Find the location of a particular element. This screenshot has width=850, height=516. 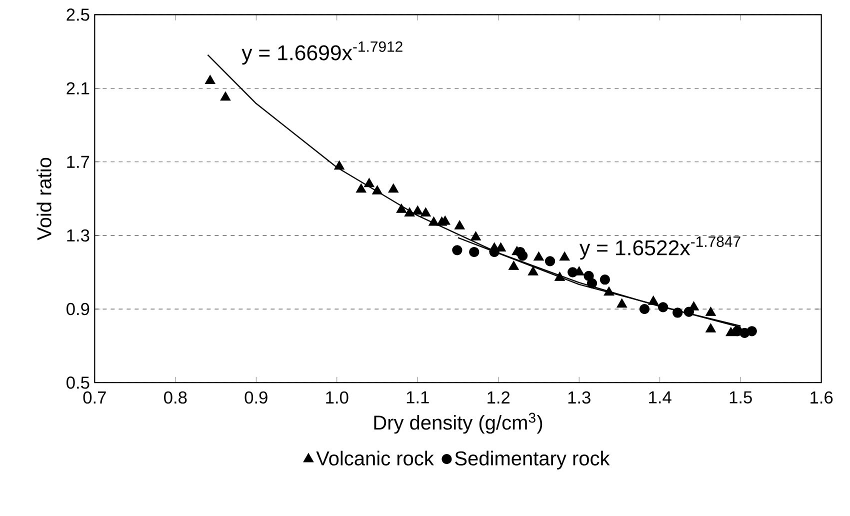

x-tick-label: 1.5 is located at coordinates (741, 397).